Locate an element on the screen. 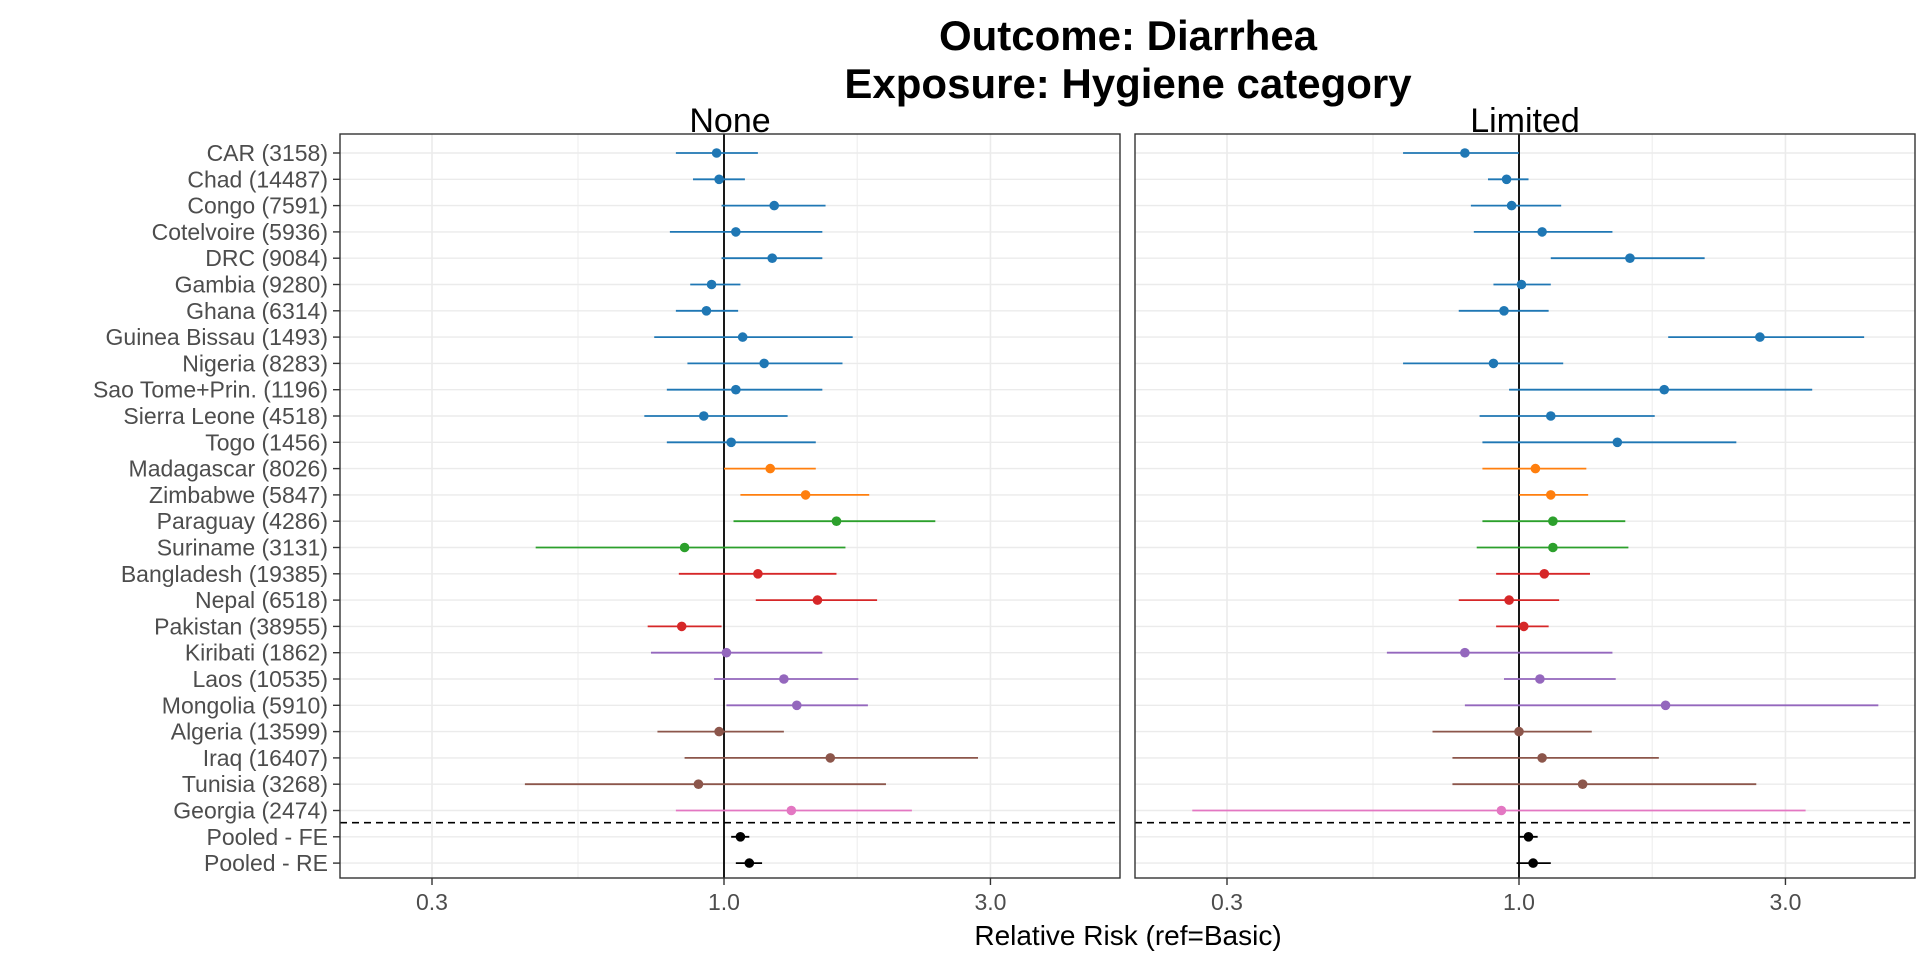 Image resolution: width=1920 pixels, height=960 pixels. y-tick-label: Tunisia (3268) is located at coordinates (255, 784).